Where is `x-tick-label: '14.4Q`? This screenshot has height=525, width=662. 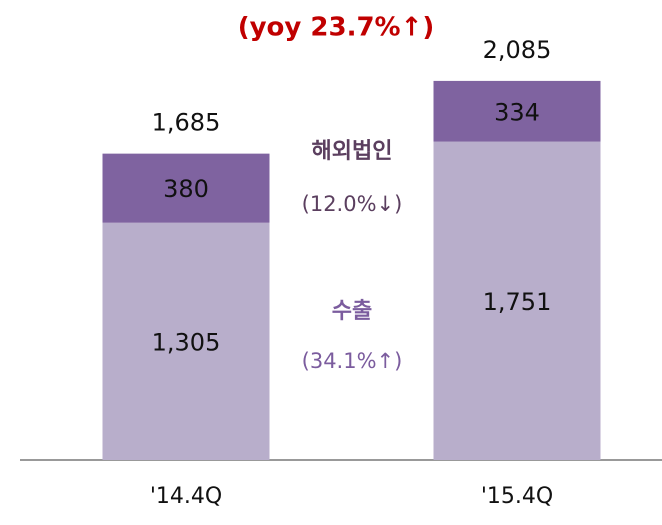
x-tick-label: '14.4Q is located at coordinates (186, 496).